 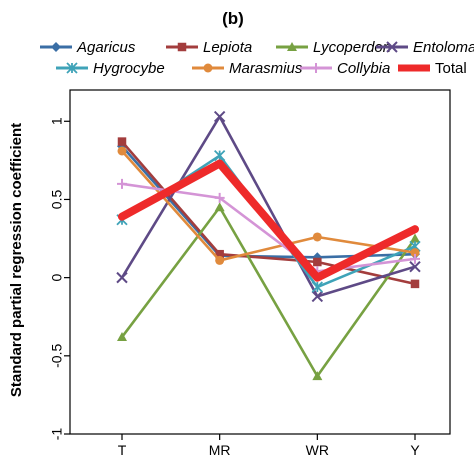 What do you see at coordinates (220, 450) in the screenshot?
I see `x-tick-label: MR` at bounding box center [220, 450].